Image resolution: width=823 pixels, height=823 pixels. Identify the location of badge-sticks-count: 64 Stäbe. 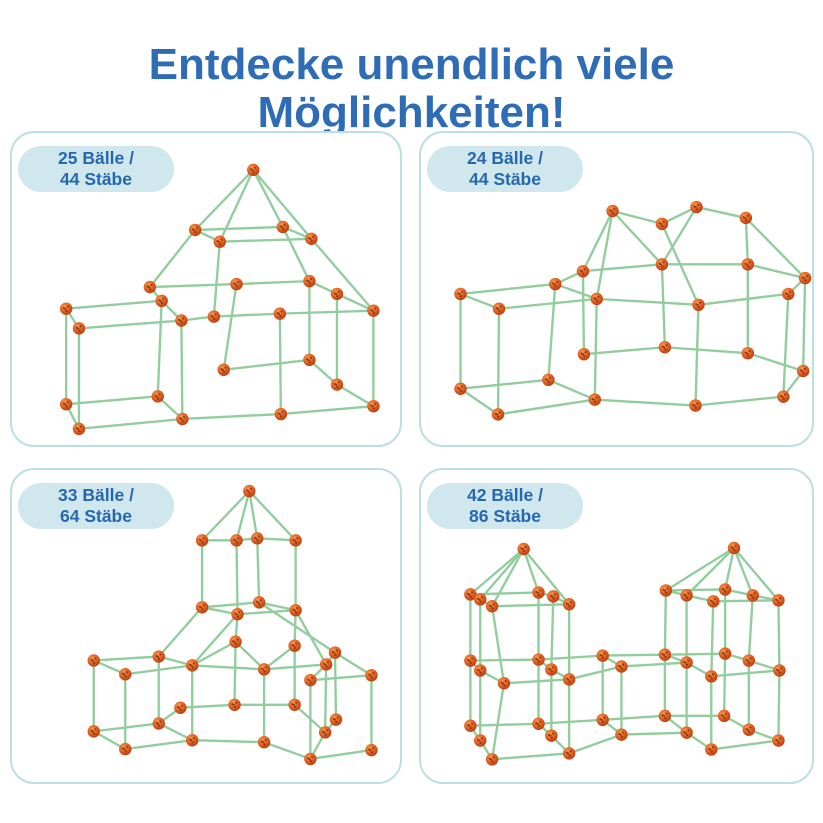
(96, 516).